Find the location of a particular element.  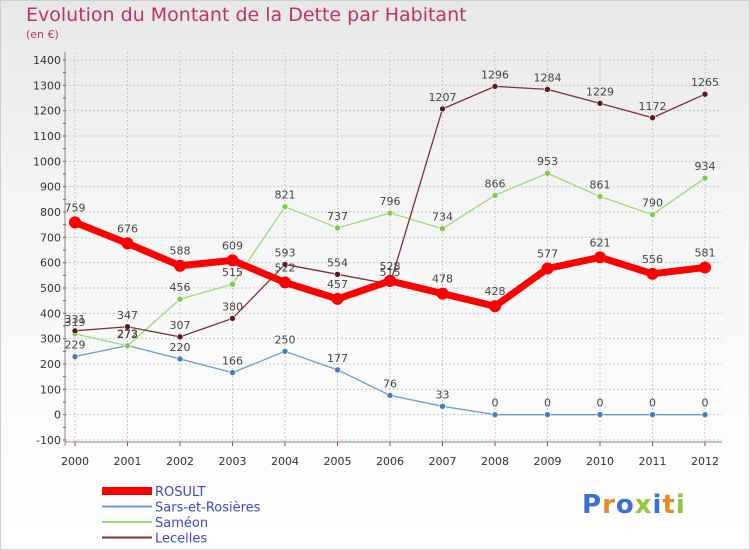

y-tick-label: 200 is located at coordinates (50, 364).